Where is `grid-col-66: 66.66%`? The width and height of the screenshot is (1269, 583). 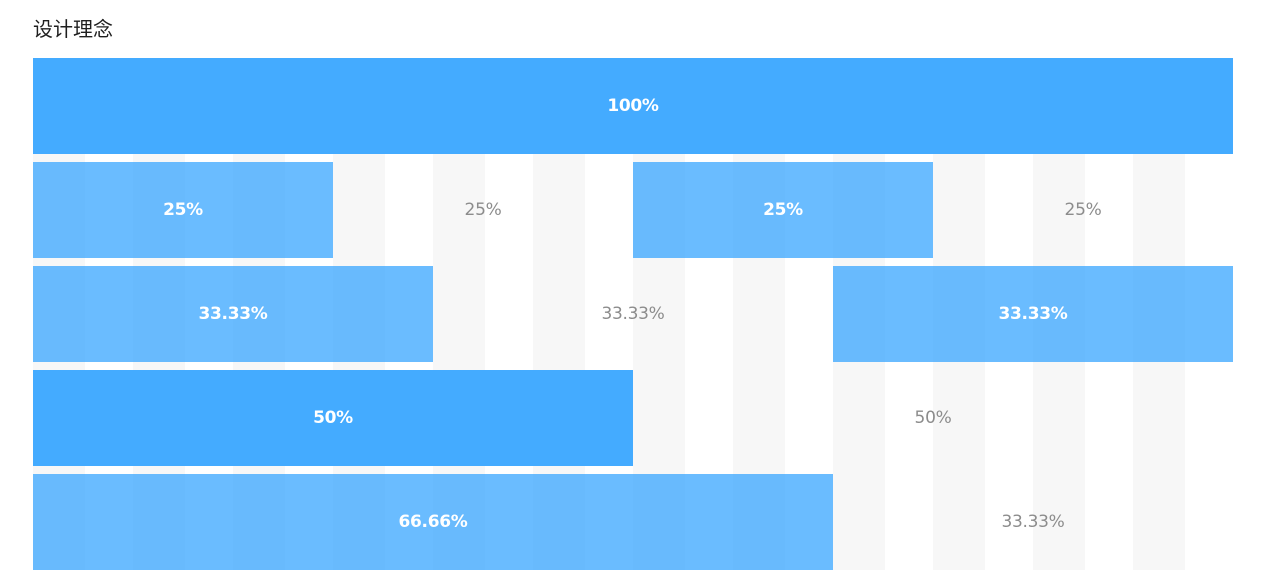 grid-col-66: 66.66% is located at coordinates (433, 522).